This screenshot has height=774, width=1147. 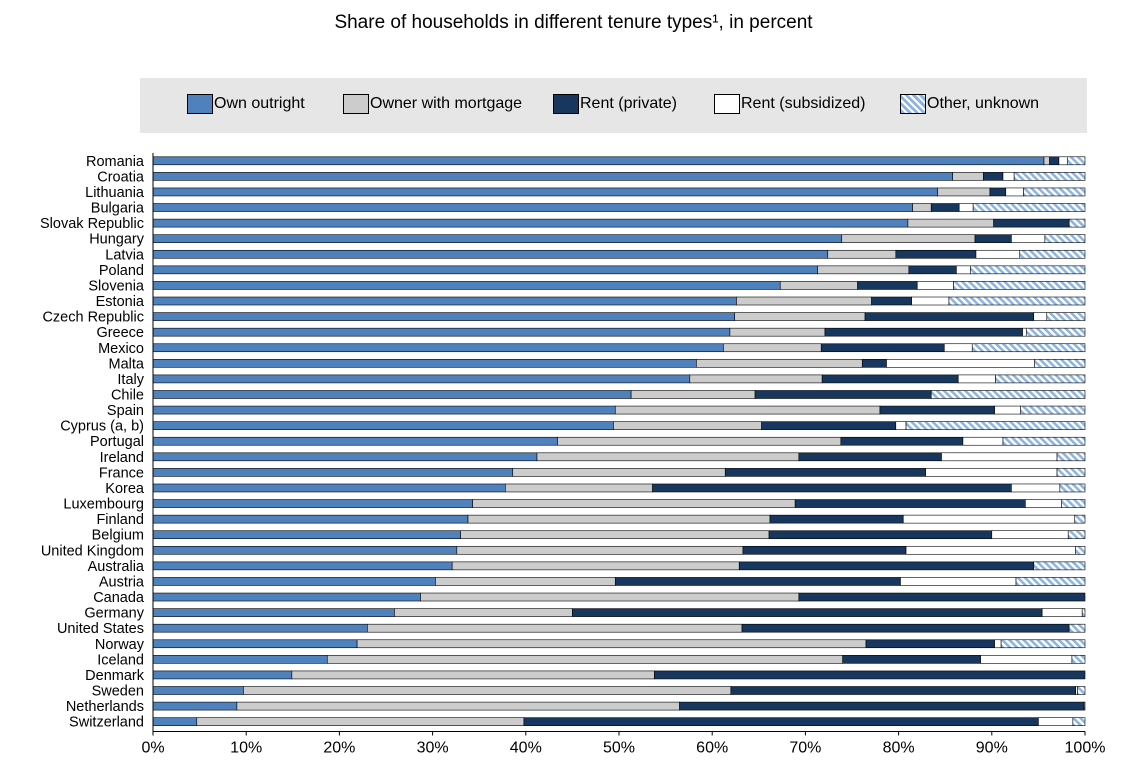 I want to click on bar-luxembourg-rent-private, so click(x=910, y=503).